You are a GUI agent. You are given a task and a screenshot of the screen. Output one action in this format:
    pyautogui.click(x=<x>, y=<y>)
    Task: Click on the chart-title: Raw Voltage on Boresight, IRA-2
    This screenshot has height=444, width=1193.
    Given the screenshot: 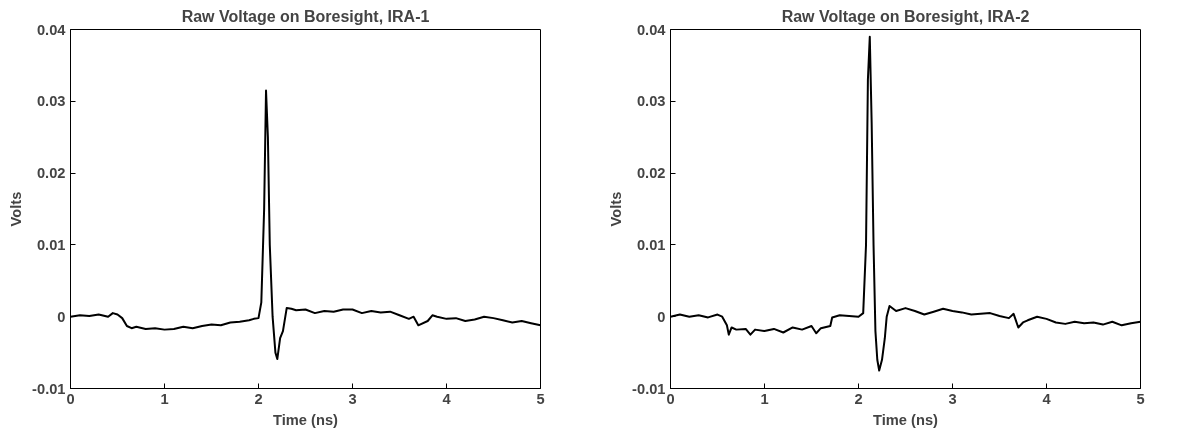 What is the action you would take?
    pyautogui.click(x=905, y=16)
    